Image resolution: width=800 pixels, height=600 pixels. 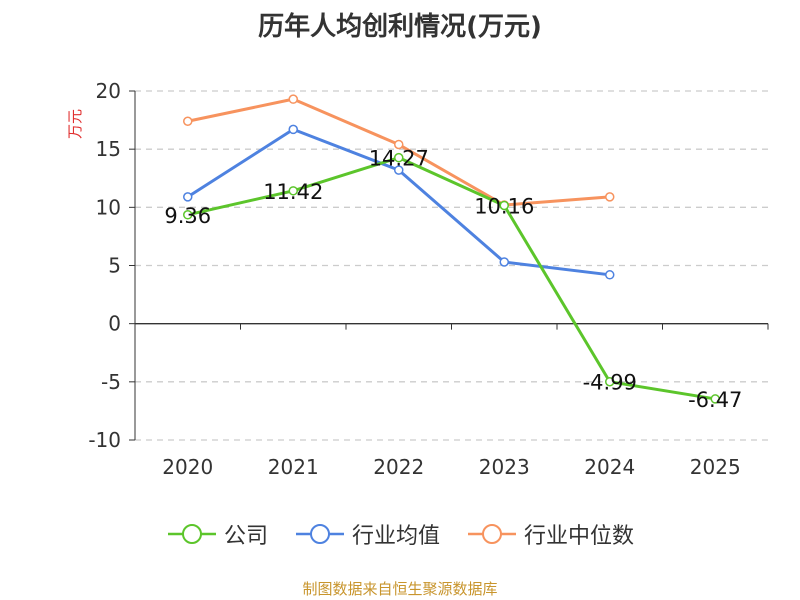 What do you see at coordinates (245, 536) in the screenshot?
I see `legend-label: 公司` at bounding box center [245, 536].